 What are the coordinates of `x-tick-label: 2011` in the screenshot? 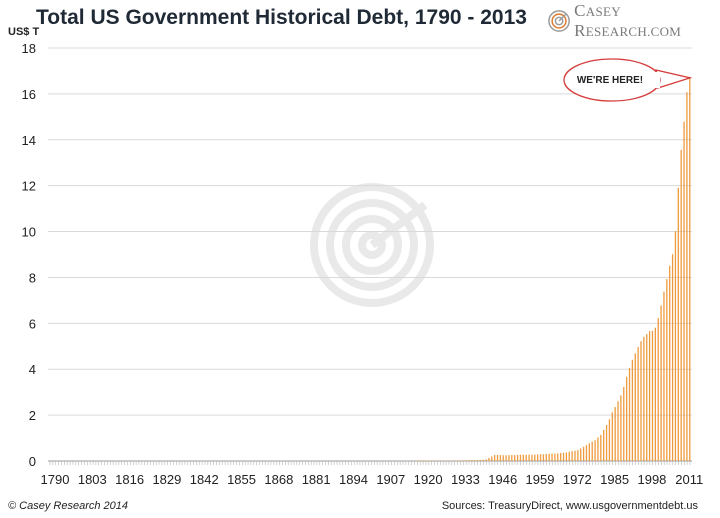 It's located at (689, 479).